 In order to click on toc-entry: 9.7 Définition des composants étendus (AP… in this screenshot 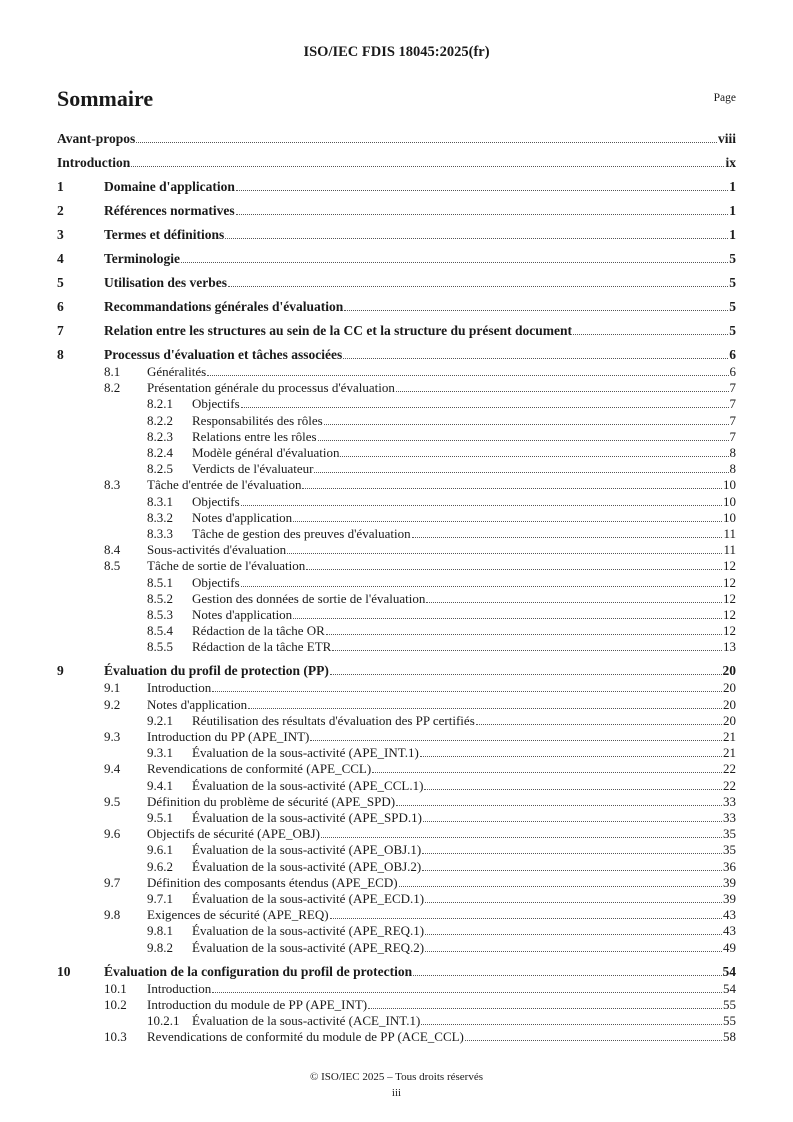, I will do `click(396, 883)`.